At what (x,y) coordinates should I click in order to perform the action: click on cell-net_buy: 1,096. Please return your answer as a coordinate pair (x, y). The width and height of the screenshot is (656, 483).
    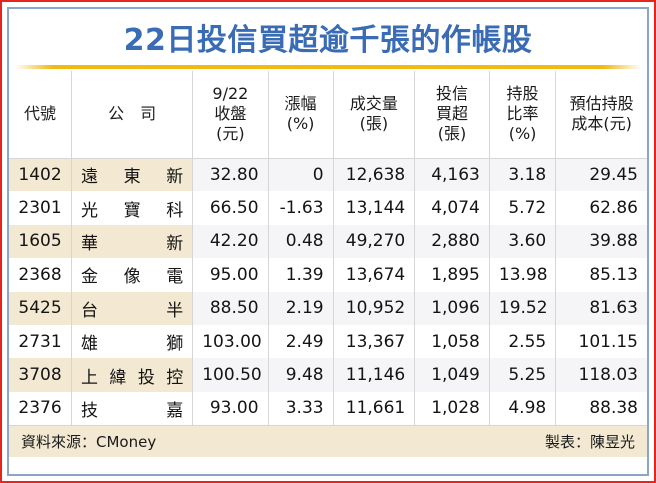
    Looking at the image, I should click on (452, 308).